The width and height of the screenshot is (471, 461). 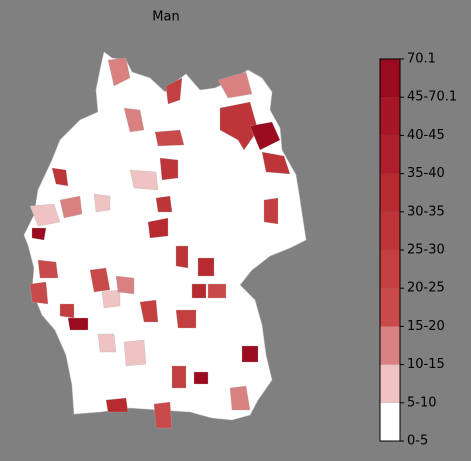 I want to click on map-title: Man, so click(x=165, y=17).